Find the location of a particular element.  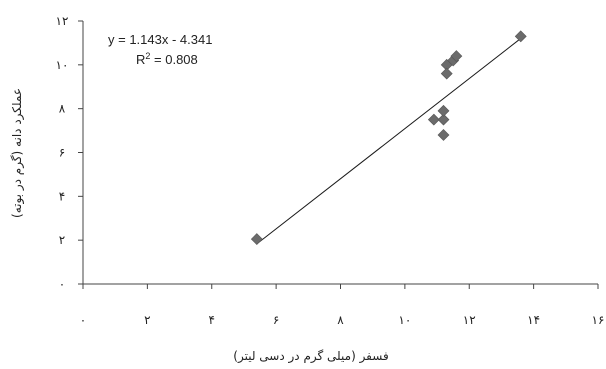

r2-value: = 0.808 is located at coordinates (173, 59).